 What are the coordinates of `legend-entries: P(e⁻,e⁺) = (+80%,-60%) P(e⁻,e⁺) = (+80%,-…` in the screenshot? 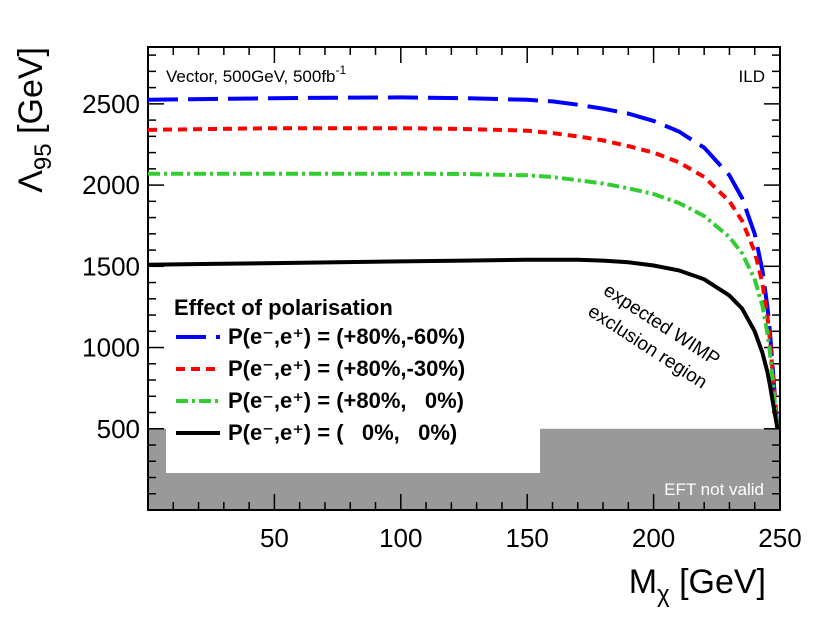 It's located at (320, 384).